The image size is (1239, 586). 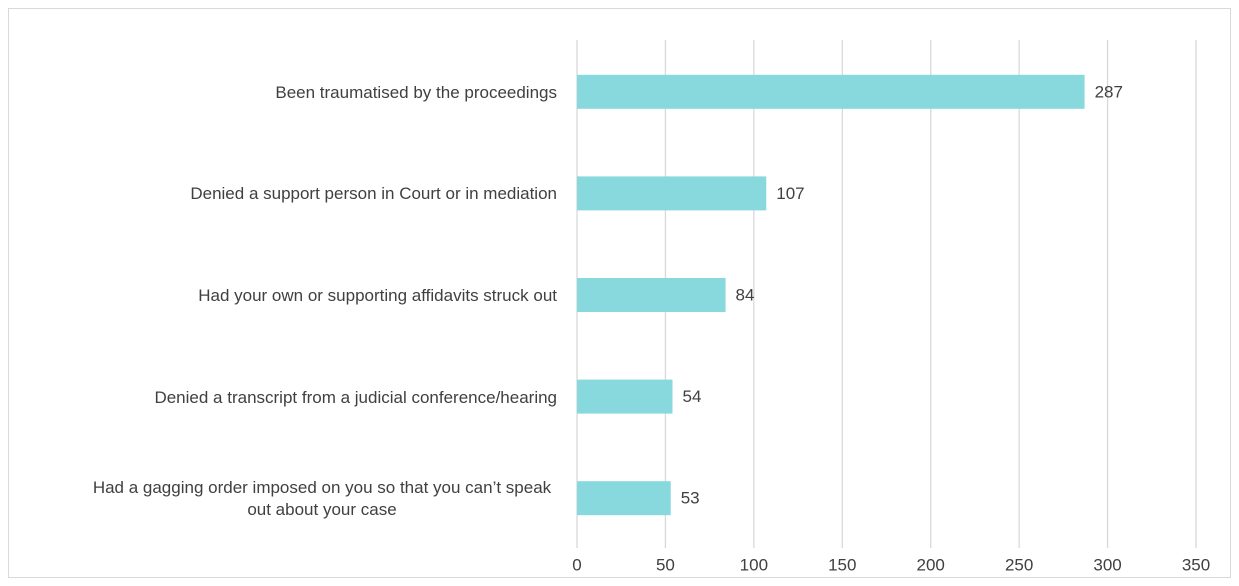 What do you see at coordinates (690, 498) in the screenshot?
I see `data-label: 53` at bounding box center [690, 498].